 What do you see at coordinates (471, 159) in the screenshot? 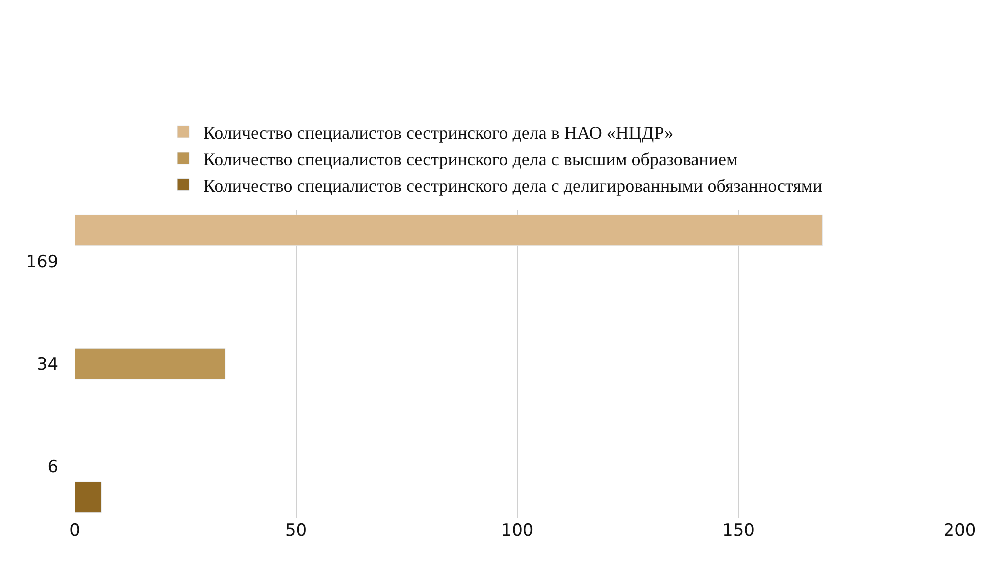
I see `legend-label: Количество специалистов сестринского дела с высшим образованием` at bounding box center [471, 159].